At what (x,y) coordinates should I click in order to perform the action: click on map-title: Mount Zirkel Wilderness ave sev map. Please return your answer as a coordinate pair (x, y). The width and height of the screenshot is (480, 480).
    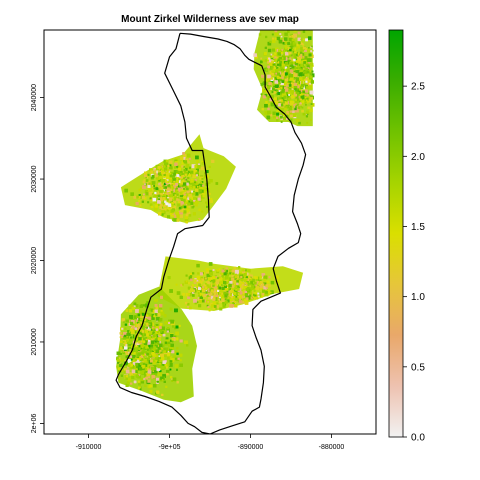
    Looking at the image, I should click on (210, 19).